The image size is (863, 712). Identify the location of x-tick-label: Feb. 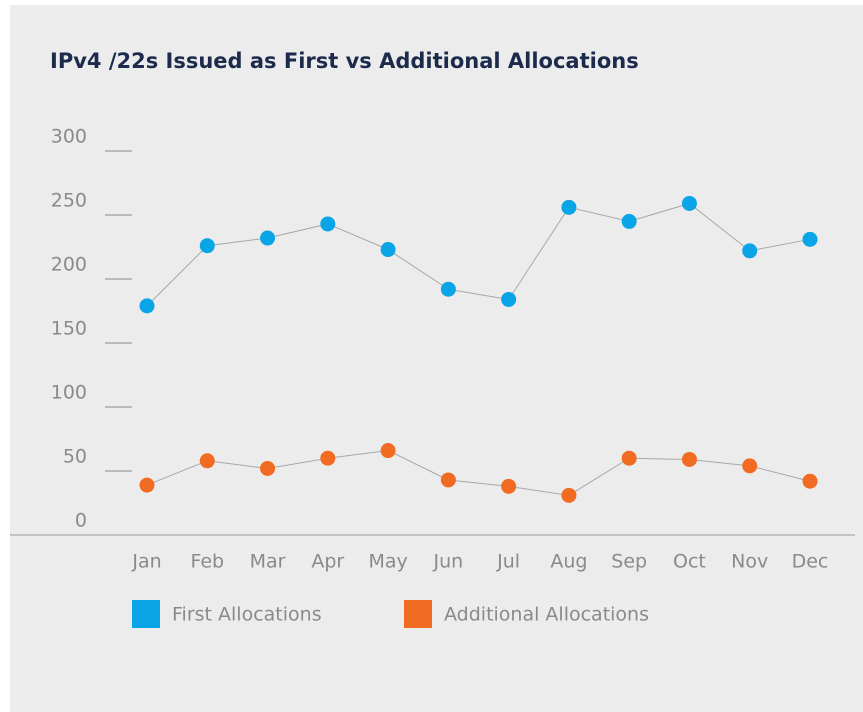
(207, 562).